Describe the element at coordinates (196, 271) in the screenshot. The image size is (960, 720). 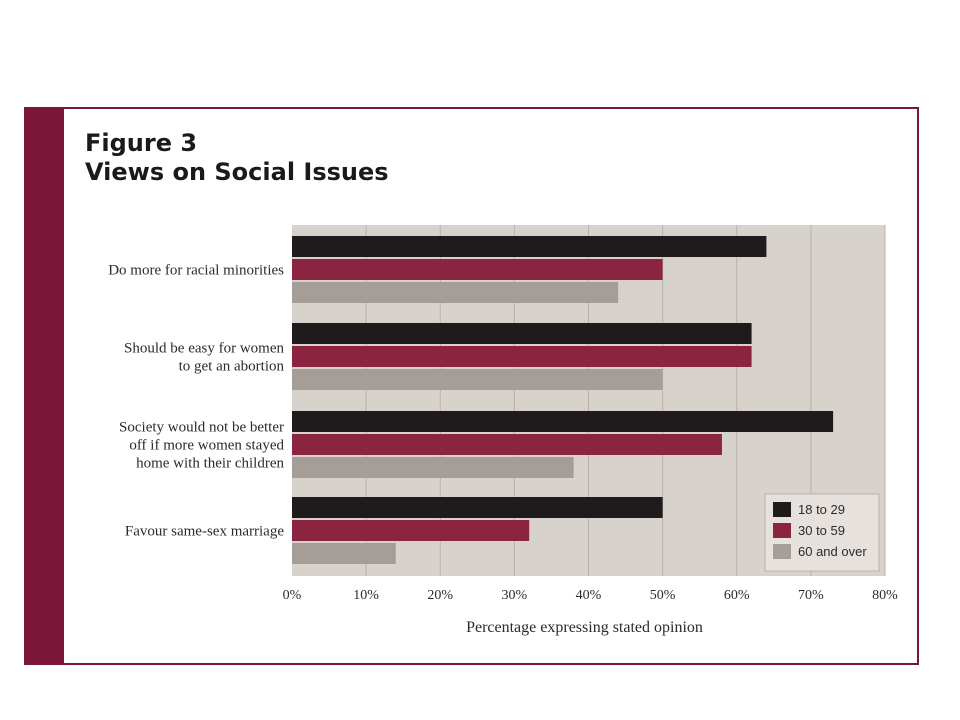
I see `category-label: Do more for racial minorities` at that location.